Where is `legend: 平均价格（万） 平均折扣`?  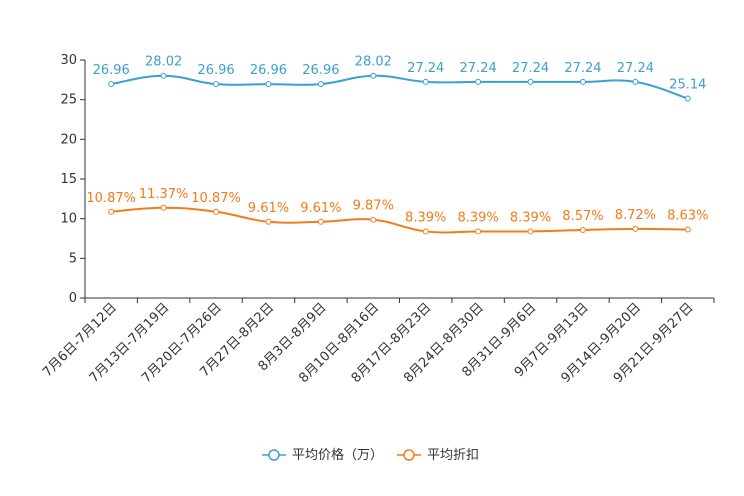 legend: 平均价格（万） 平均折扣 is located at coordinates (370, 455).